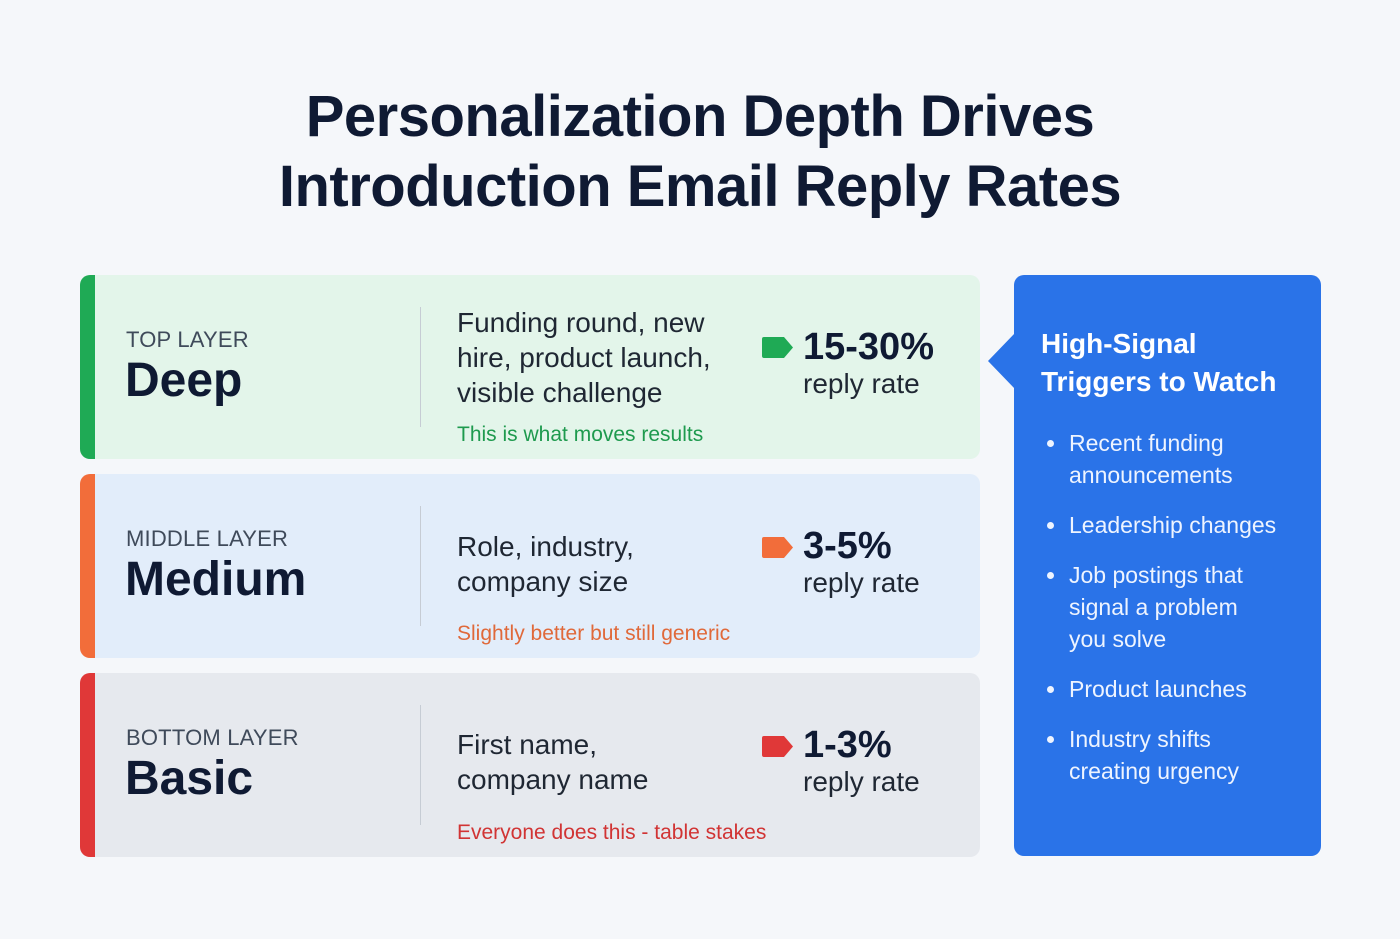 This screenshot has height=939, width=1400. Describe the element at coordinates (189, 778) in the screenshot. I see `layer-name: Basic` at that location.